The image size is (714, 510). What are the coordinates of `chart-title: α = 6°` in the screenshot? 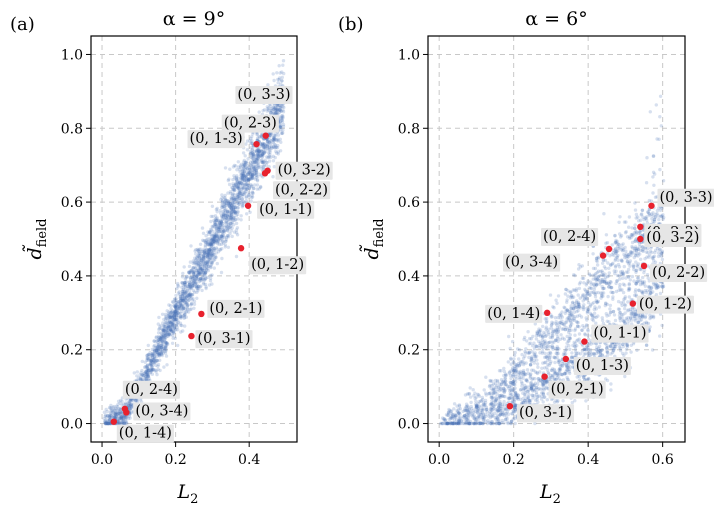 It's located at (556, 19).